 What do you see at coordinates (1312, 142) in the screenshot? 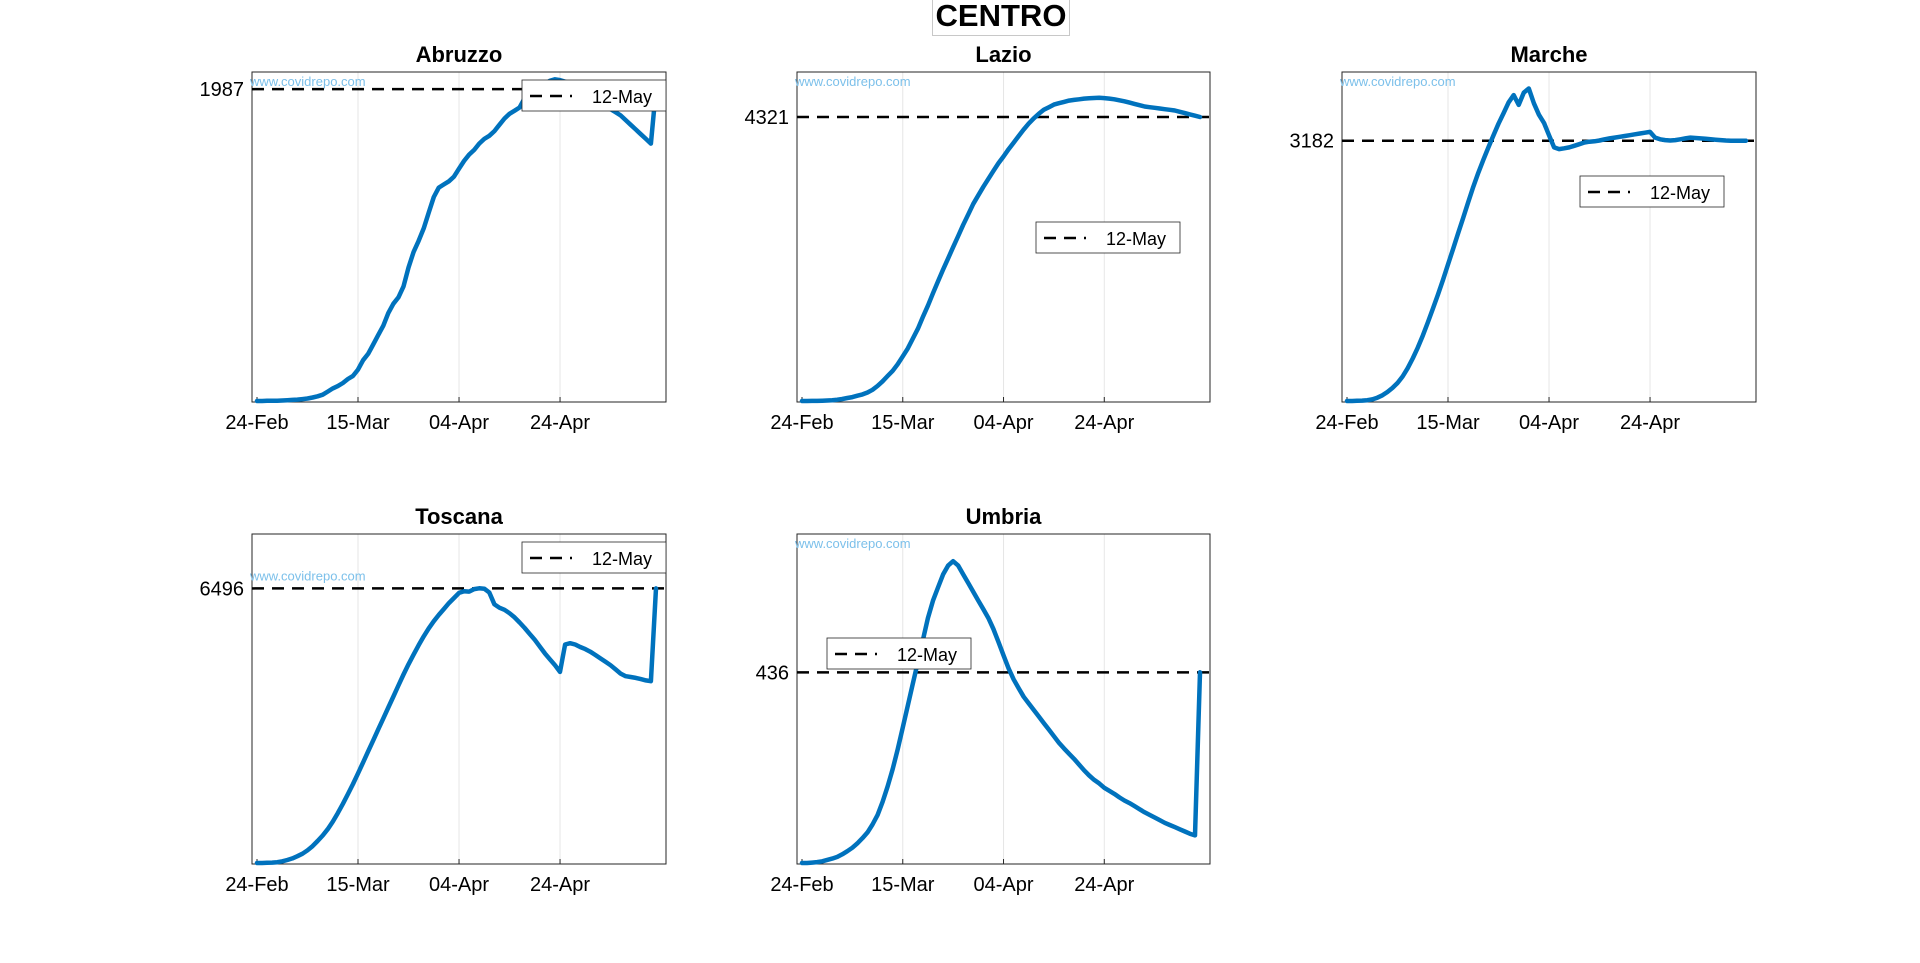
I see `y-tick-label: 3182` at bounding box center [1312, 142].